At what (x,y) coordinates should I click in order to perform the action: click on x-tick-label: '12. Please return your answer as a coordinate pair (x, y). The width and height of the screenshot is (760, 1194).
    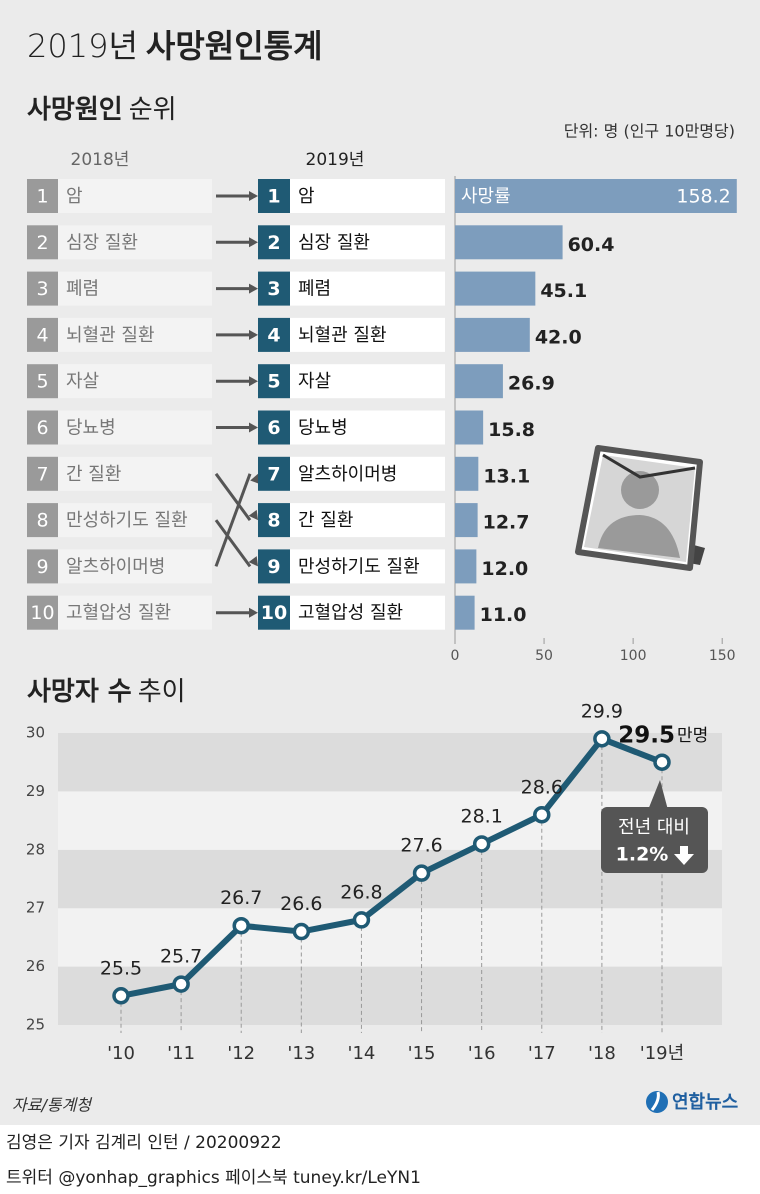
    Looking at the image, I should click on (241, 1053).